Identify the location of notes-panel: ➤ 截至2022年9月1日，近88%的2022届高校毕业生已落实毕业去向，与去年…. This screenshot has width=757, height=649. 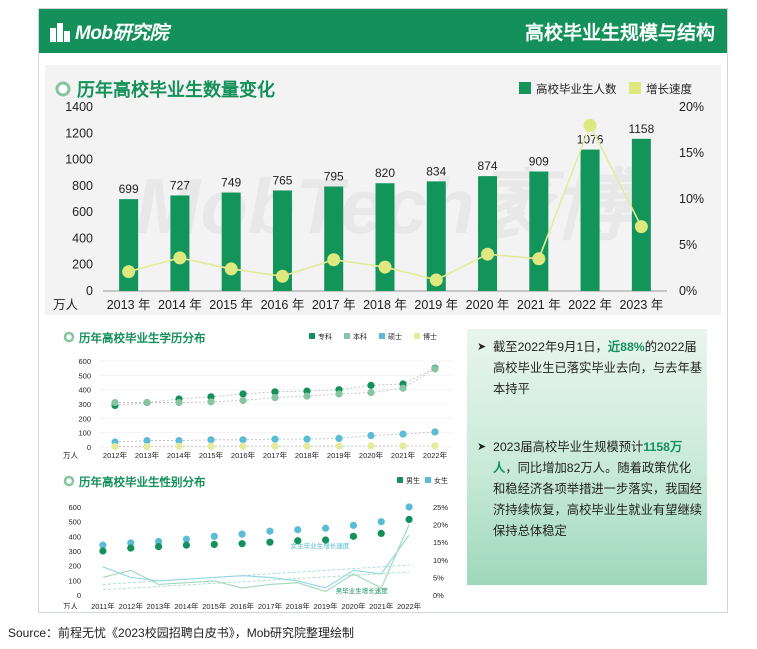
(587, 457).